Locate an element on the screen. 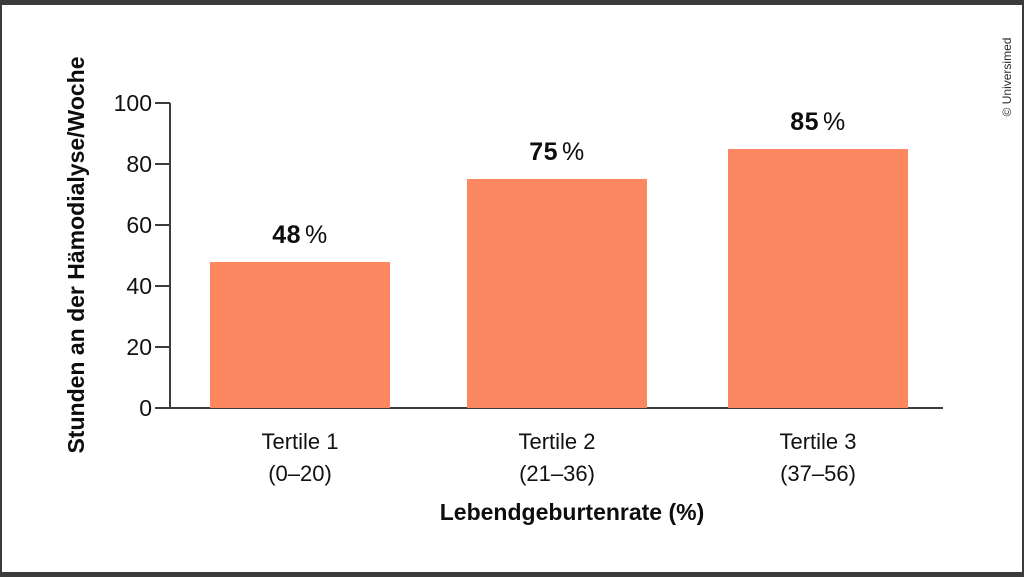 The width and height of the screenshot is (1024, 577). y-tick-label: 40 is located at coordinates (139, 286).